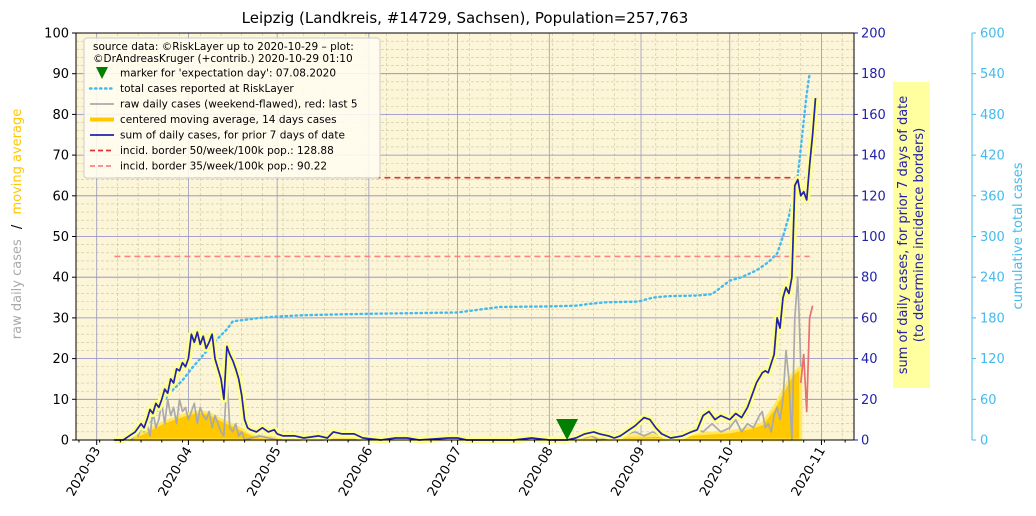 This screenshot has width=1036, height=516. I want to click on far-right-axis-tick-label: 480, so click(992, 115).